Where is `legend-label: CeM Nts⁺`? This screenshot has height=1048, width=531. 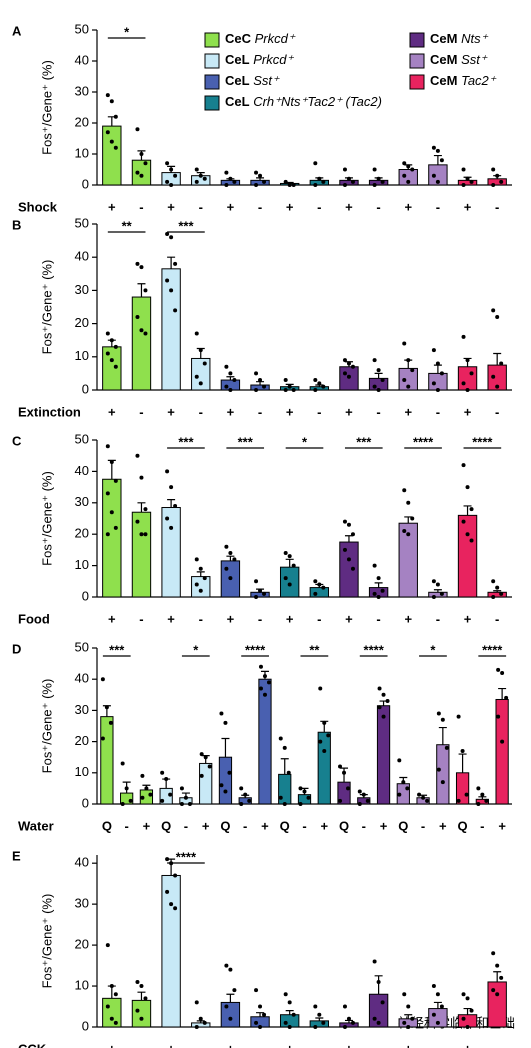
legend-label: CeM Nts⁺ is located at coordinates (459, 38).